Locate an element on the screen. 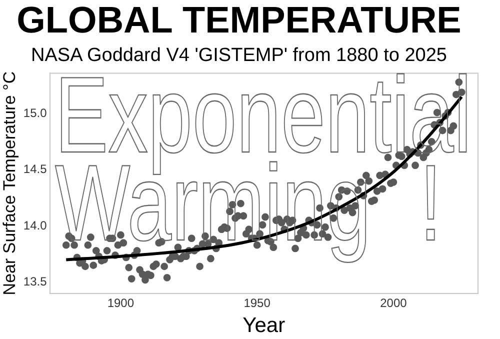 The width and height of the screenshot is (500, 339). x-tick-label: 1900 is located at coordinates (120, 303).